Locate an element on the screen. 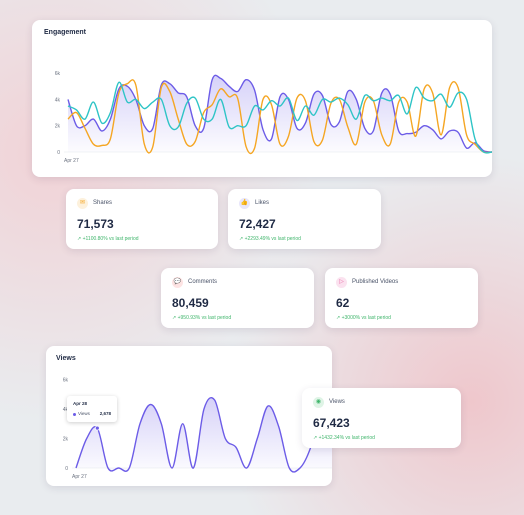  comment-icon: 💬 is located at coordinates (177, 282).